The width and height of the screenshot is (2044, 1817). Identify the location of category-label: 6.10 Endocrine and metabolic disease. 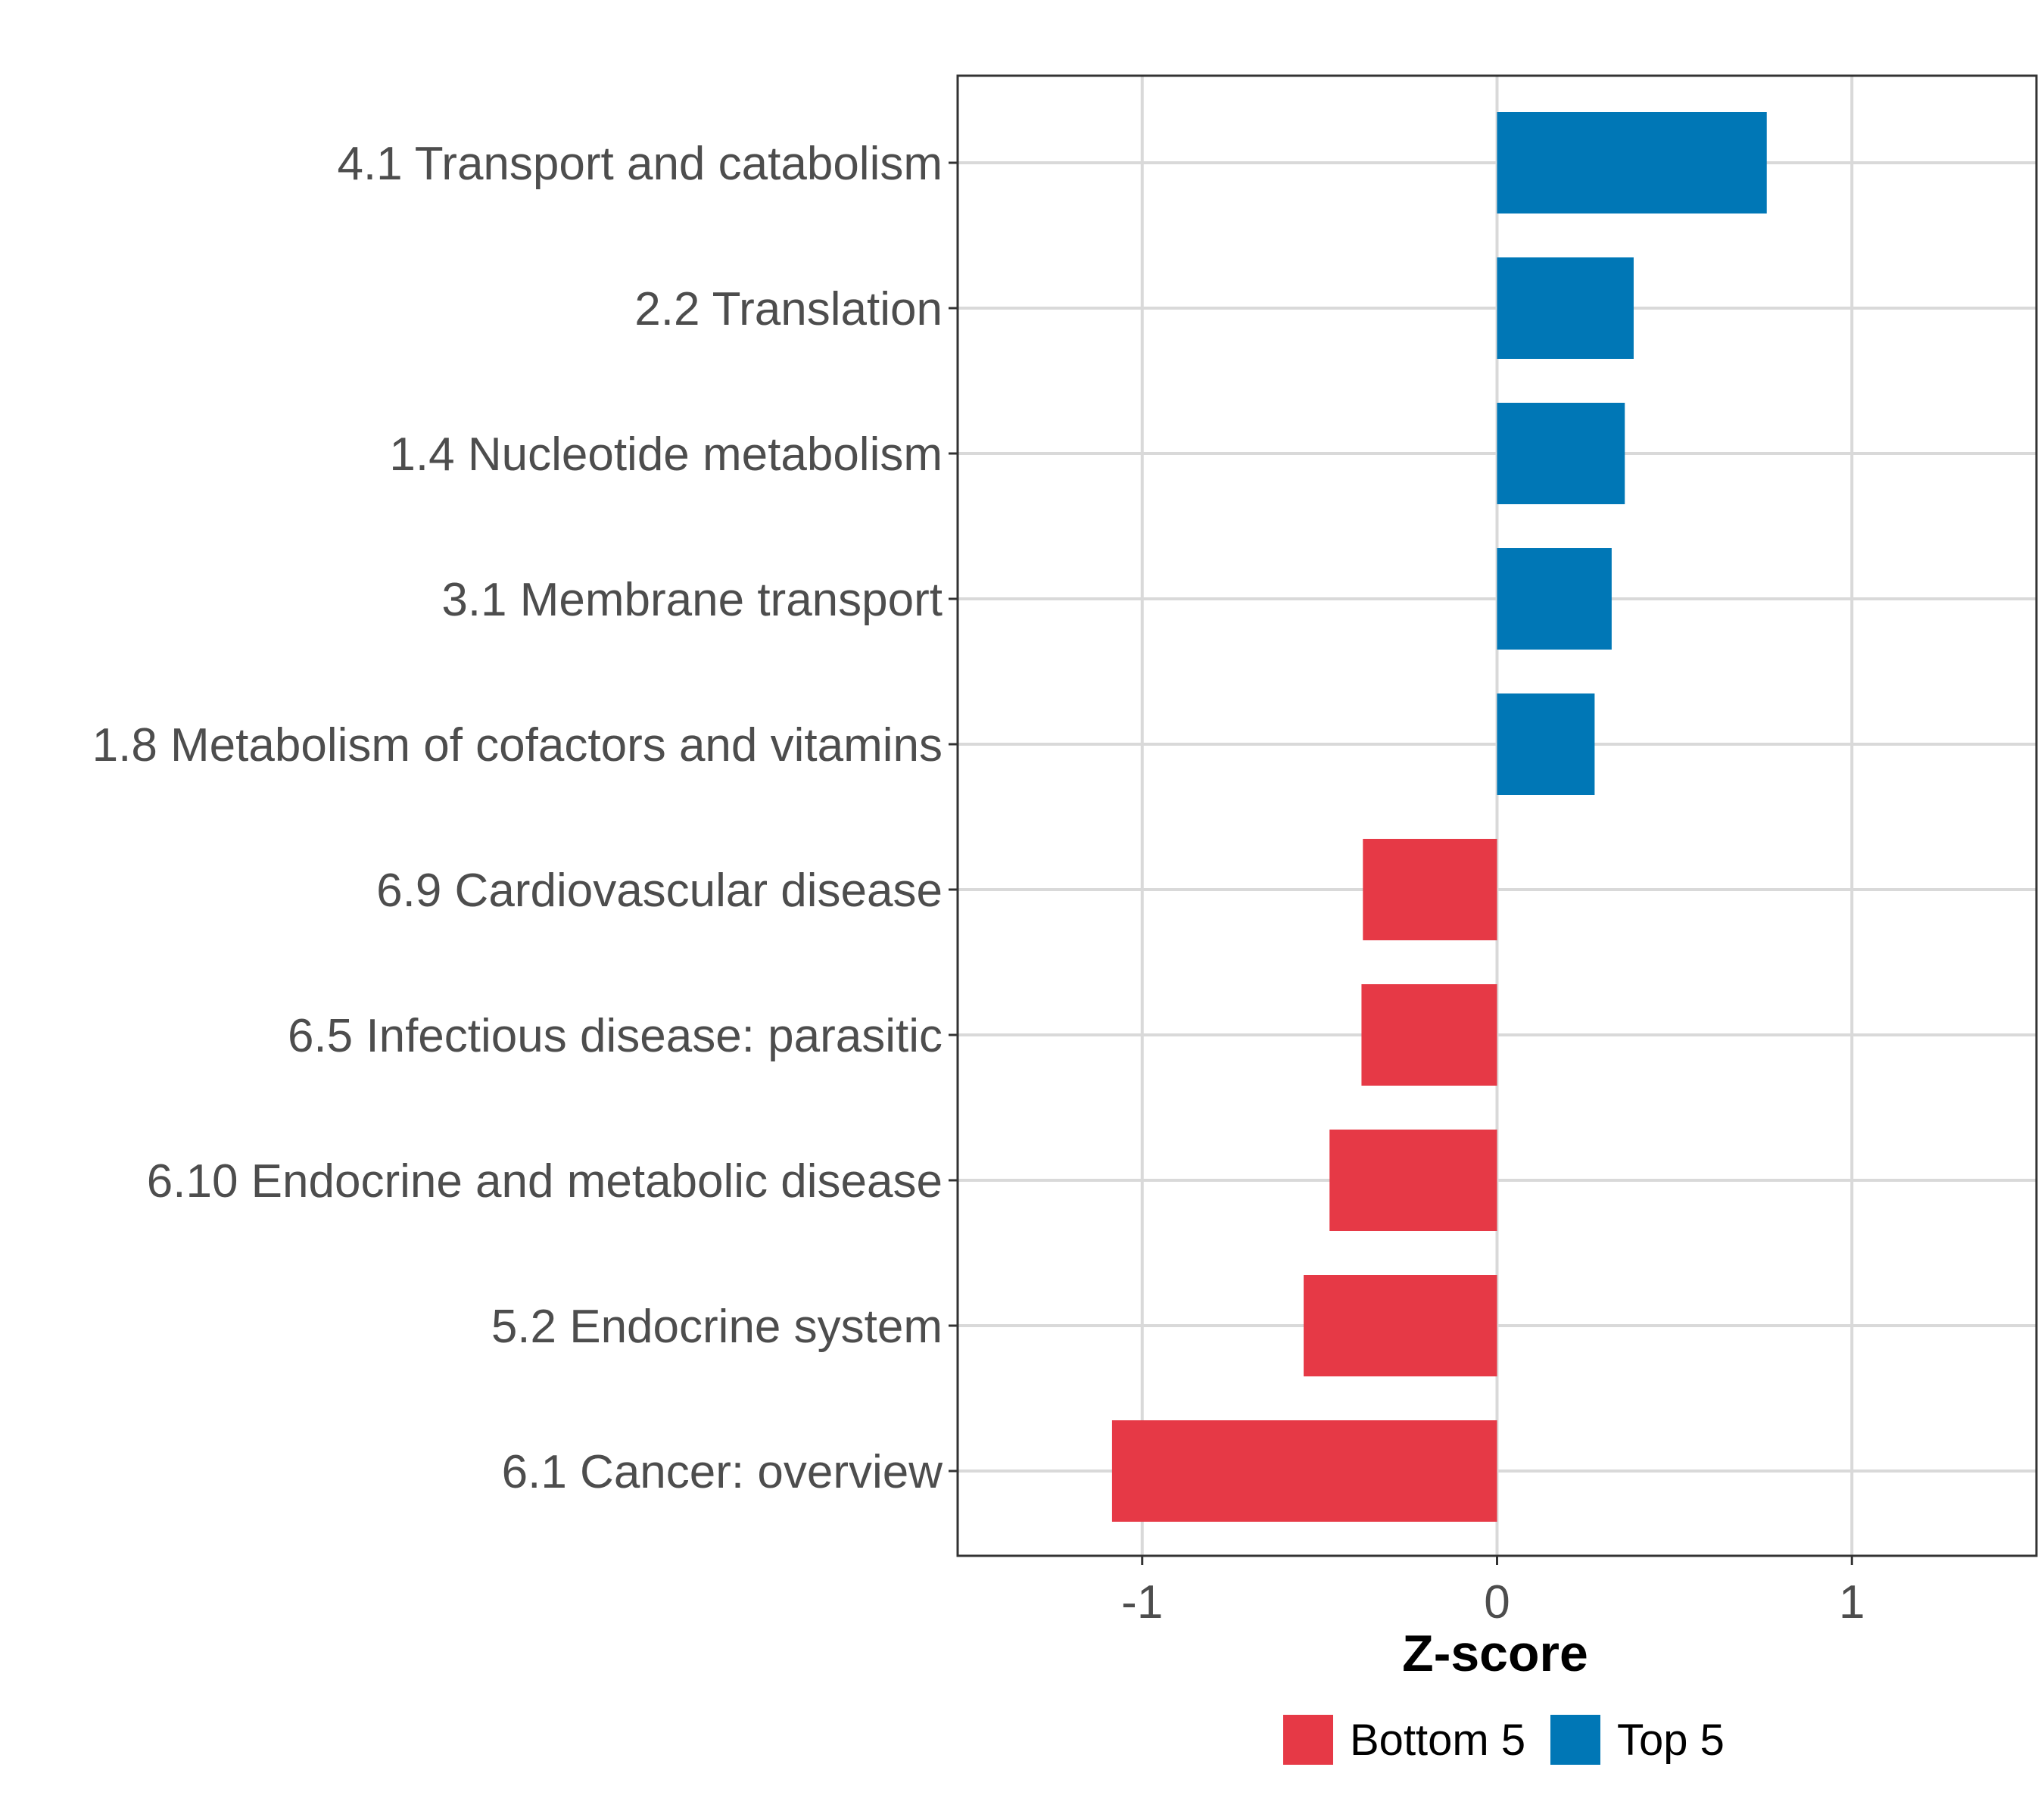
(545, 1181).